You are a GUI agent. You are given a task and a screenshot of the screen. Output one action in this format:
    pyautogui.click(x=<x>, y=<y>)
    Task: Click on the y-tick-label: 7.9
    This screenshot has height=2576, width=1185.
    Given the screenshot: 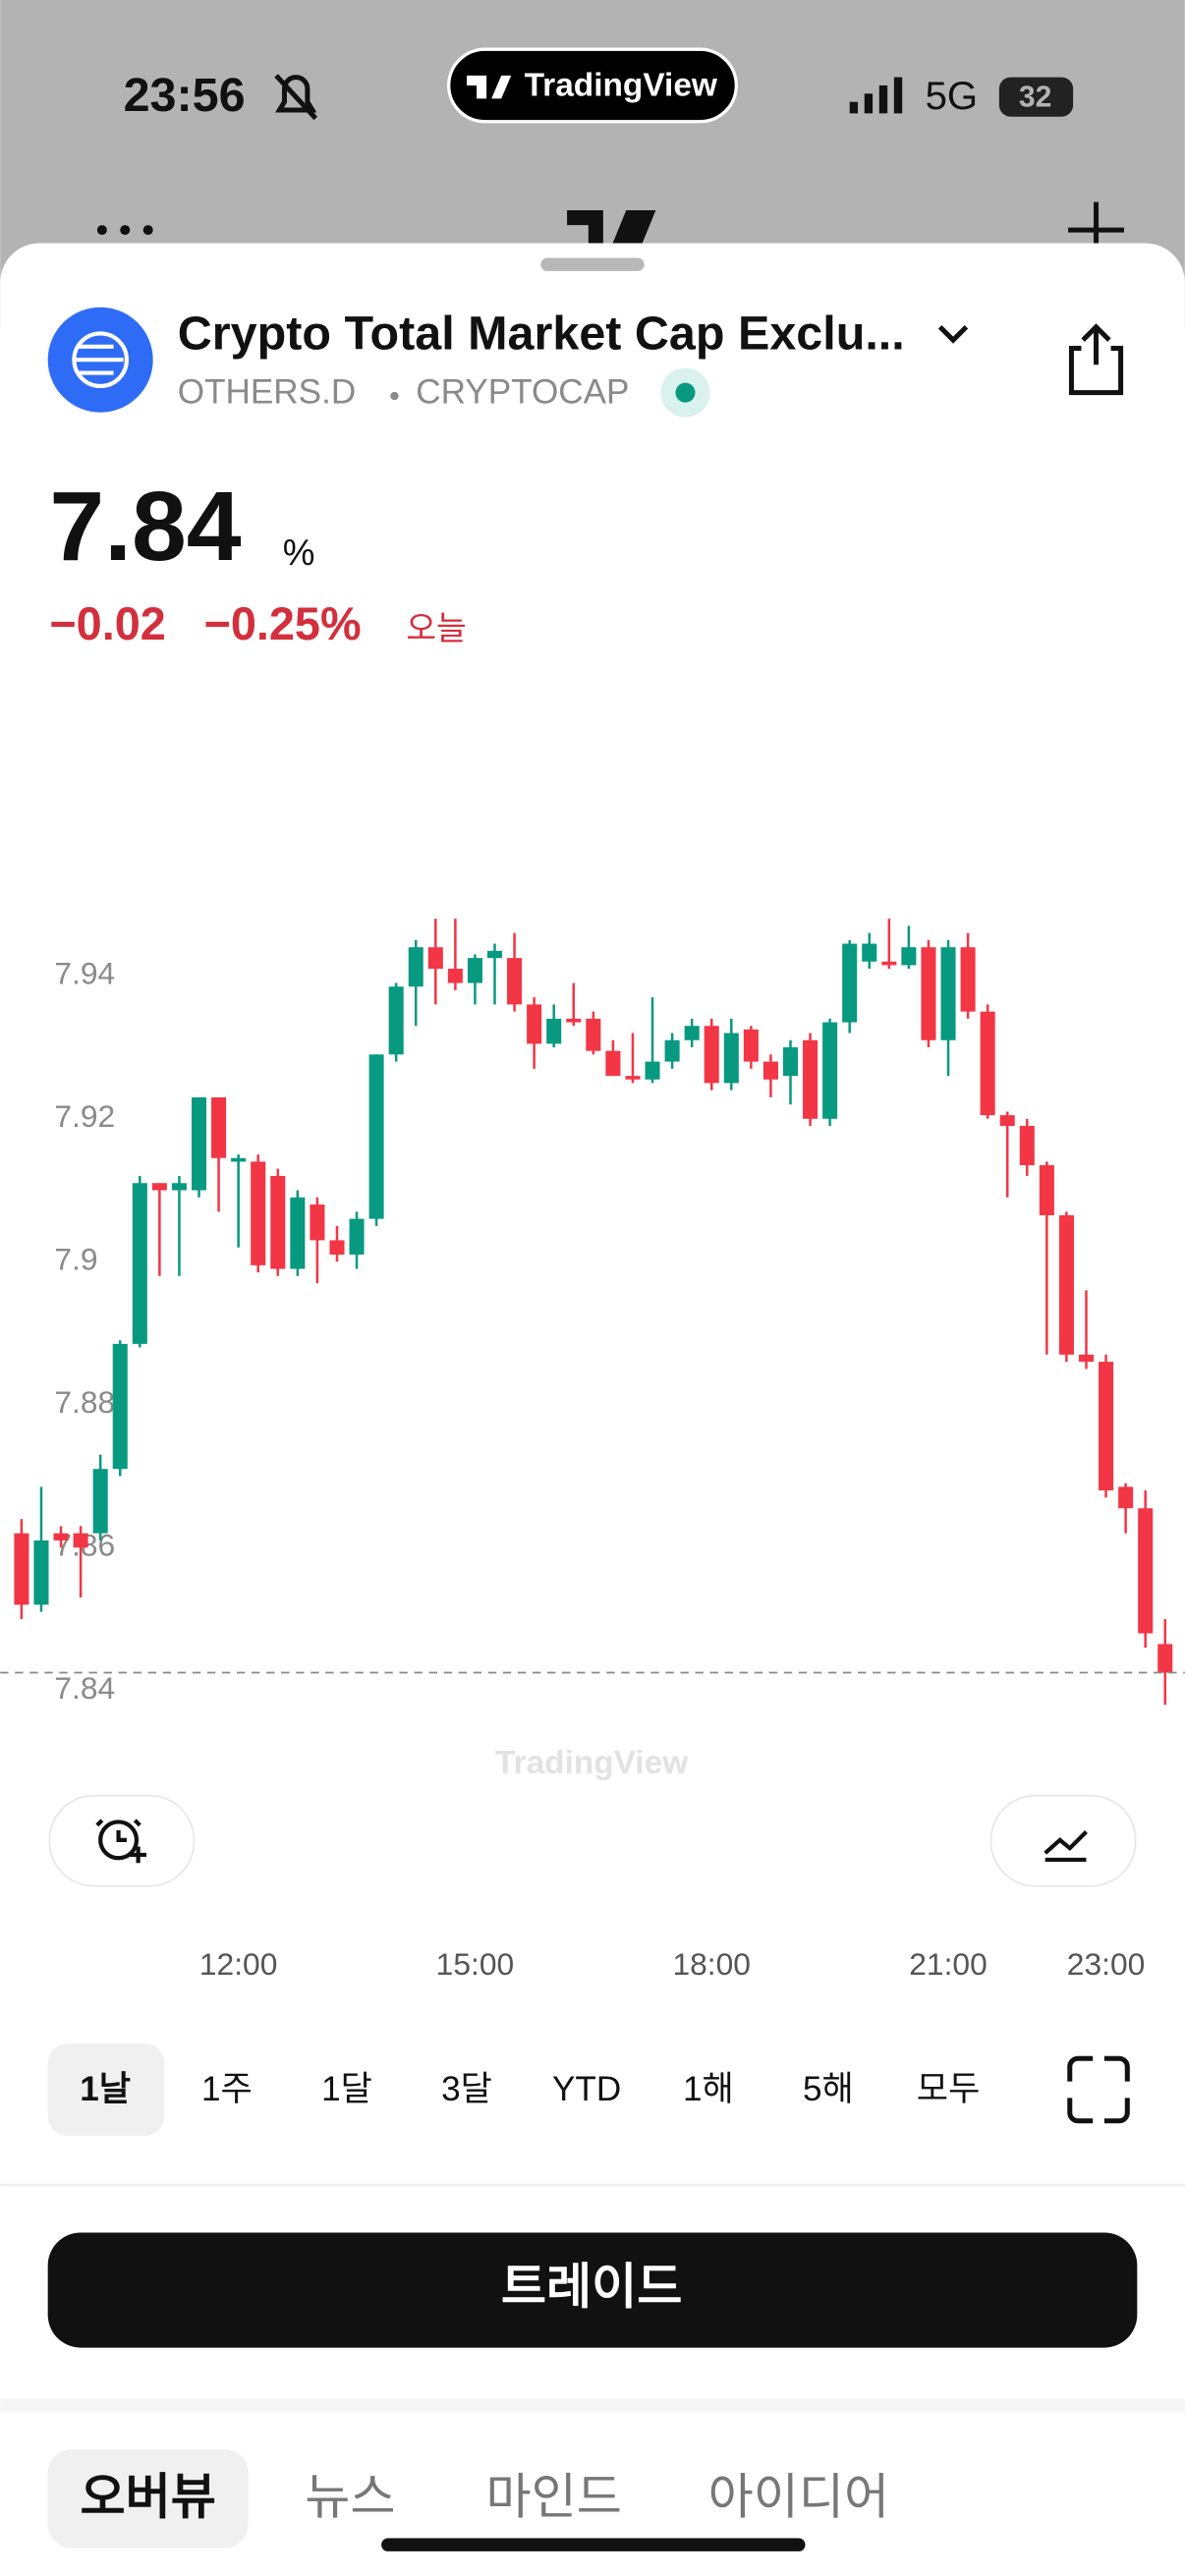 What is the action you would take?
    pyautogui.click(x=76, y=1259)
    